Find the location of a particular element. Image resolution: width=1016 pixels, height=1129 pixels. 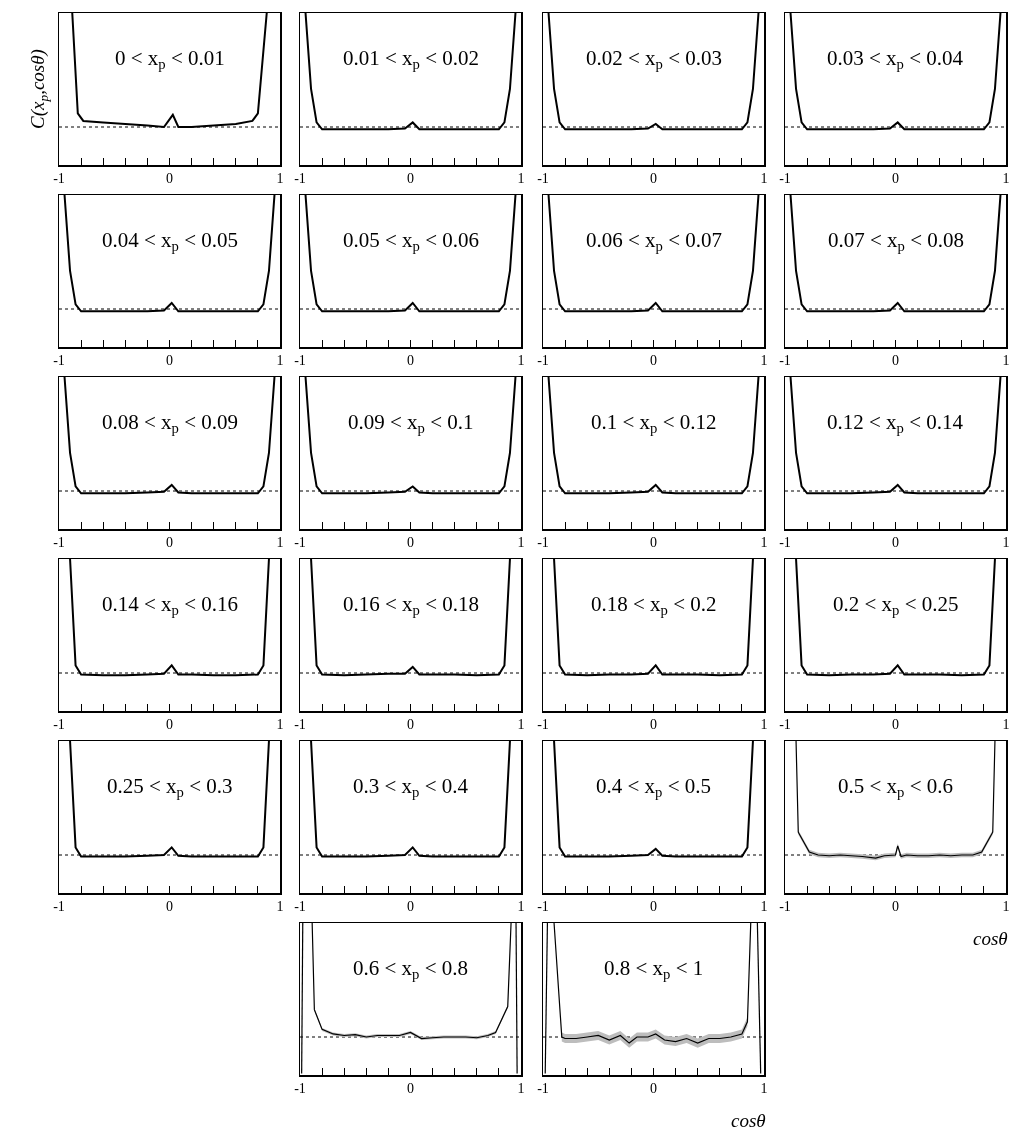

annotation: 0 < x$_{p}$ < 0.01 is located at coordinates (170, 59).